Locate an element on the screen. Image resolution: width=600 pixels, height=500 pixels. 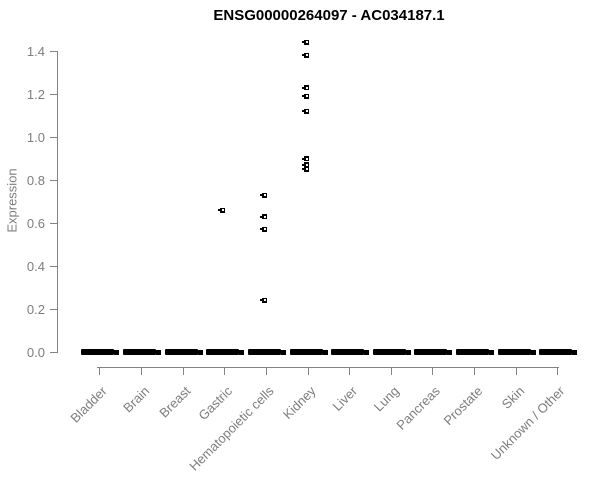
y-axis-title: Expression is located at coordinates (12, 200).